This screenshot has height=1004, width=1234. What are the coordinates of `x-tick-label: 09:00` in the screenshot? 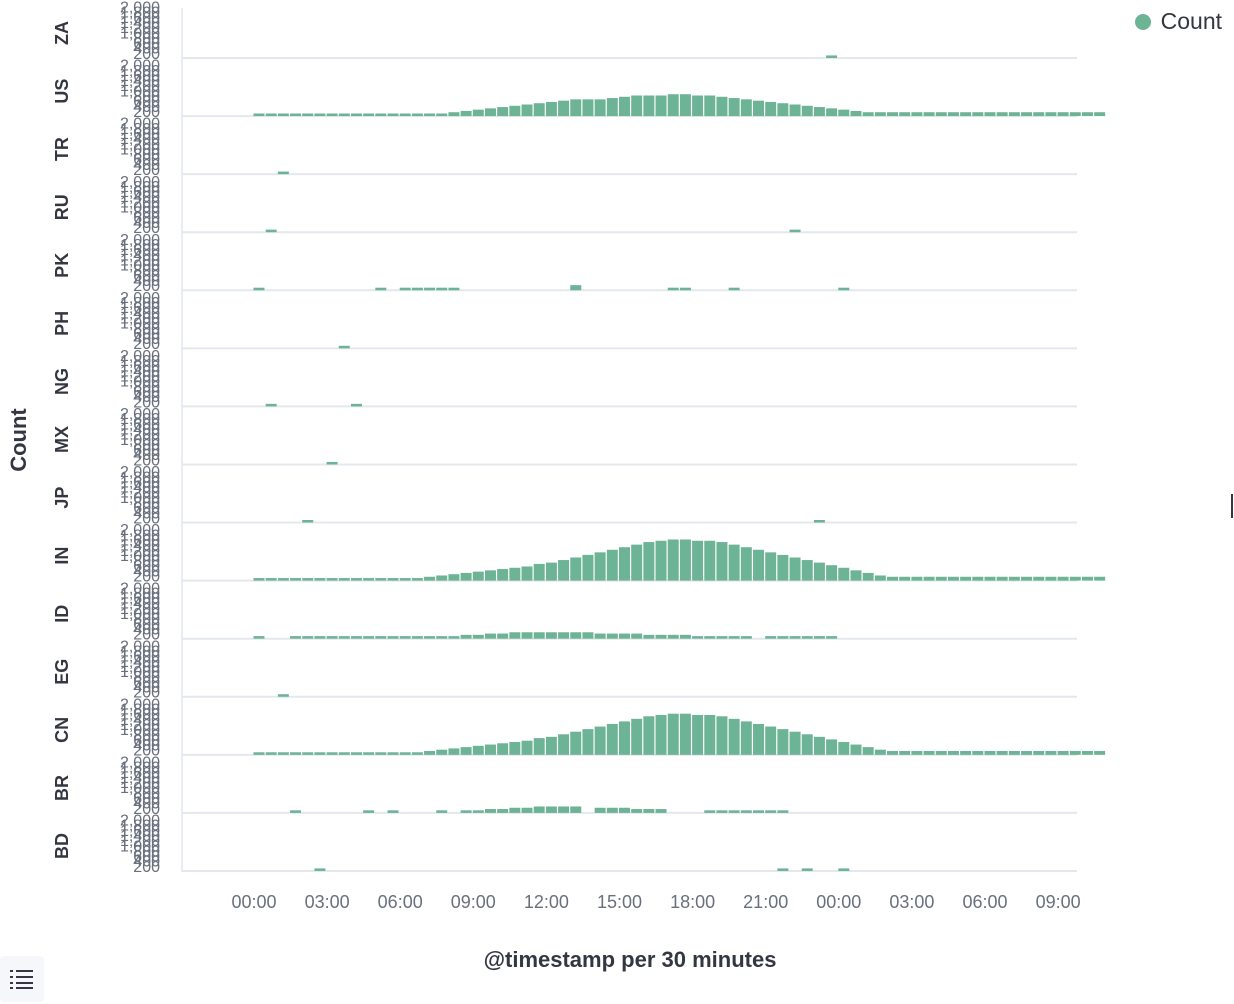 It's located at (473, 902).